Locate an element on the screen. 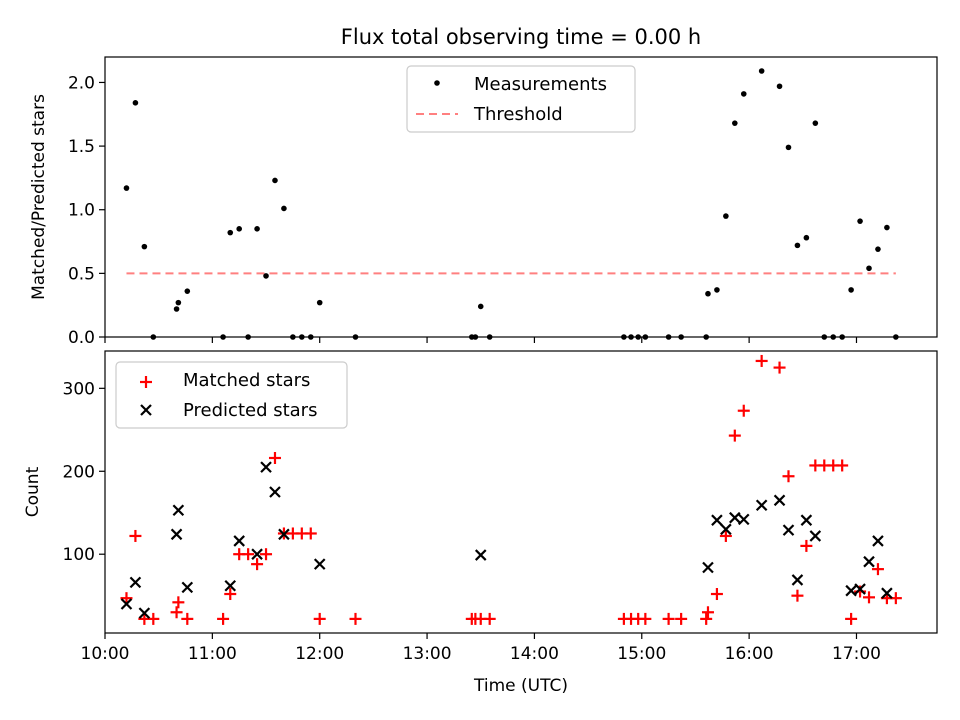 Image resolution: width=960 pixels, height=720 pixels. ratio-y-axis: 0.0 0.5 1.0 1.5 2.0 is located at coordinates (86, 210).